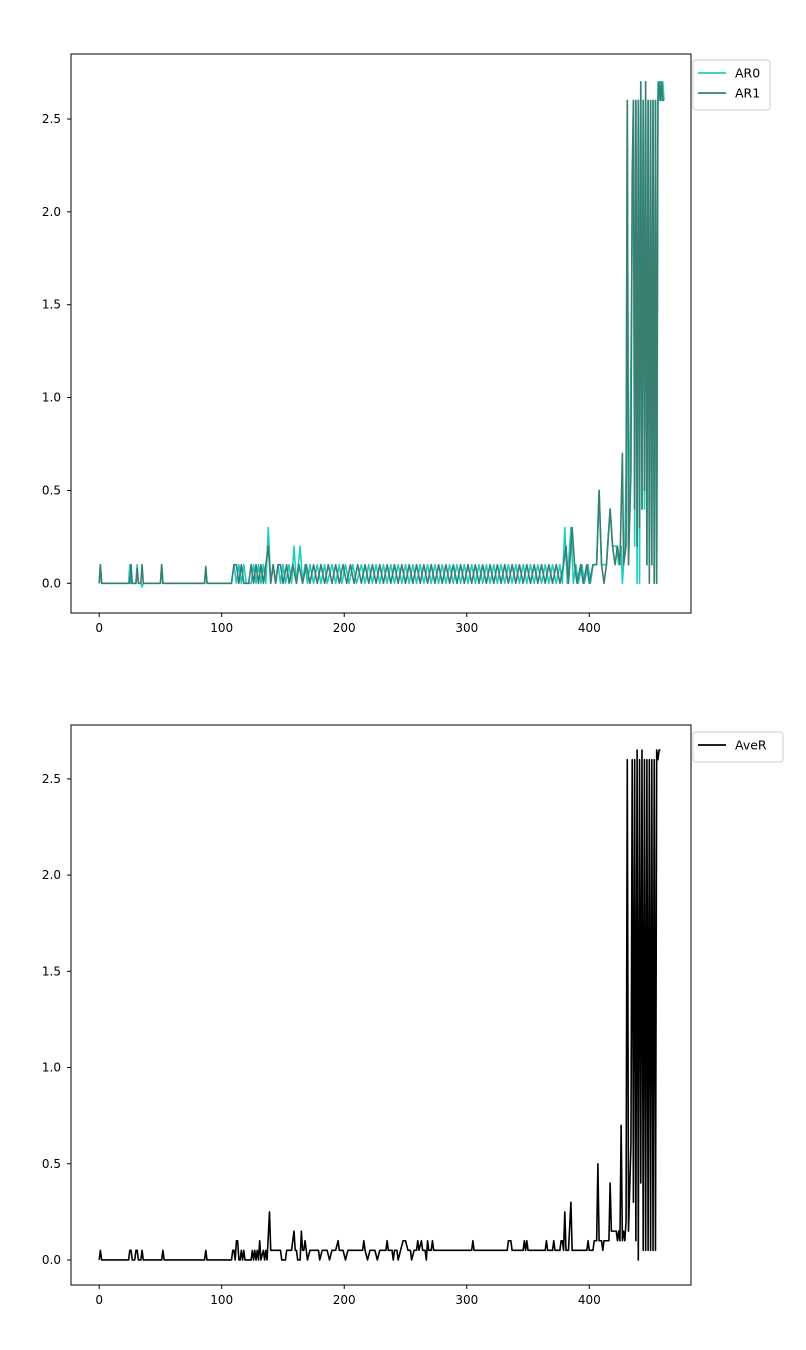  I want to click on legend: AveR, so click(738, 747).